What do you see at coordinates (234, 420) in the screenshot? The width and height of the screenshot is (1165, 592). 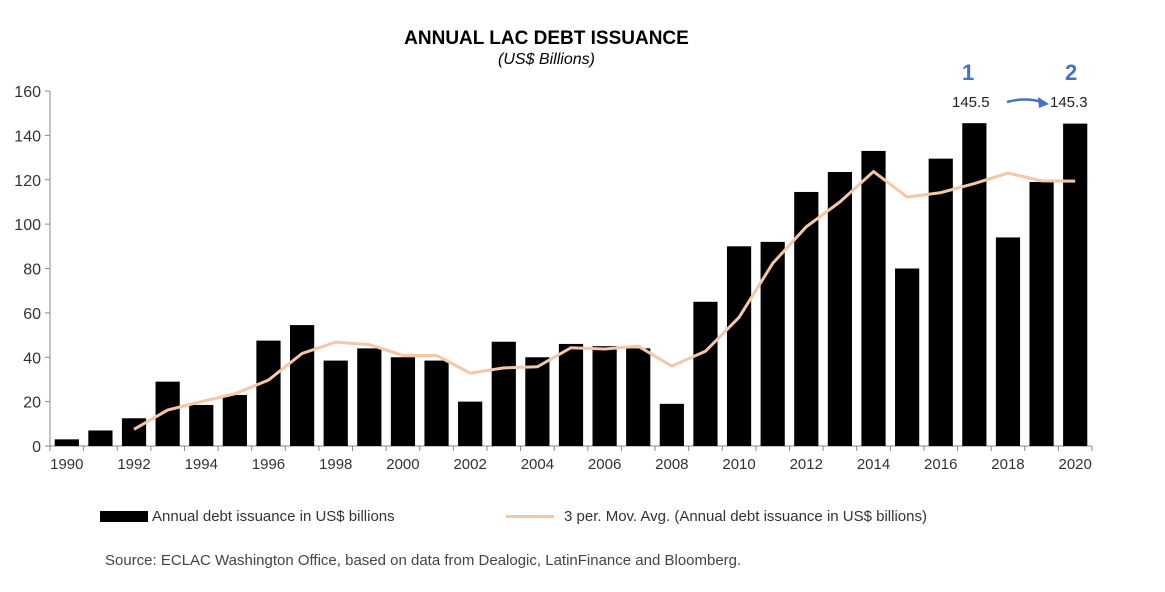 I see `bar-1995` at bounding box center [234, 420].